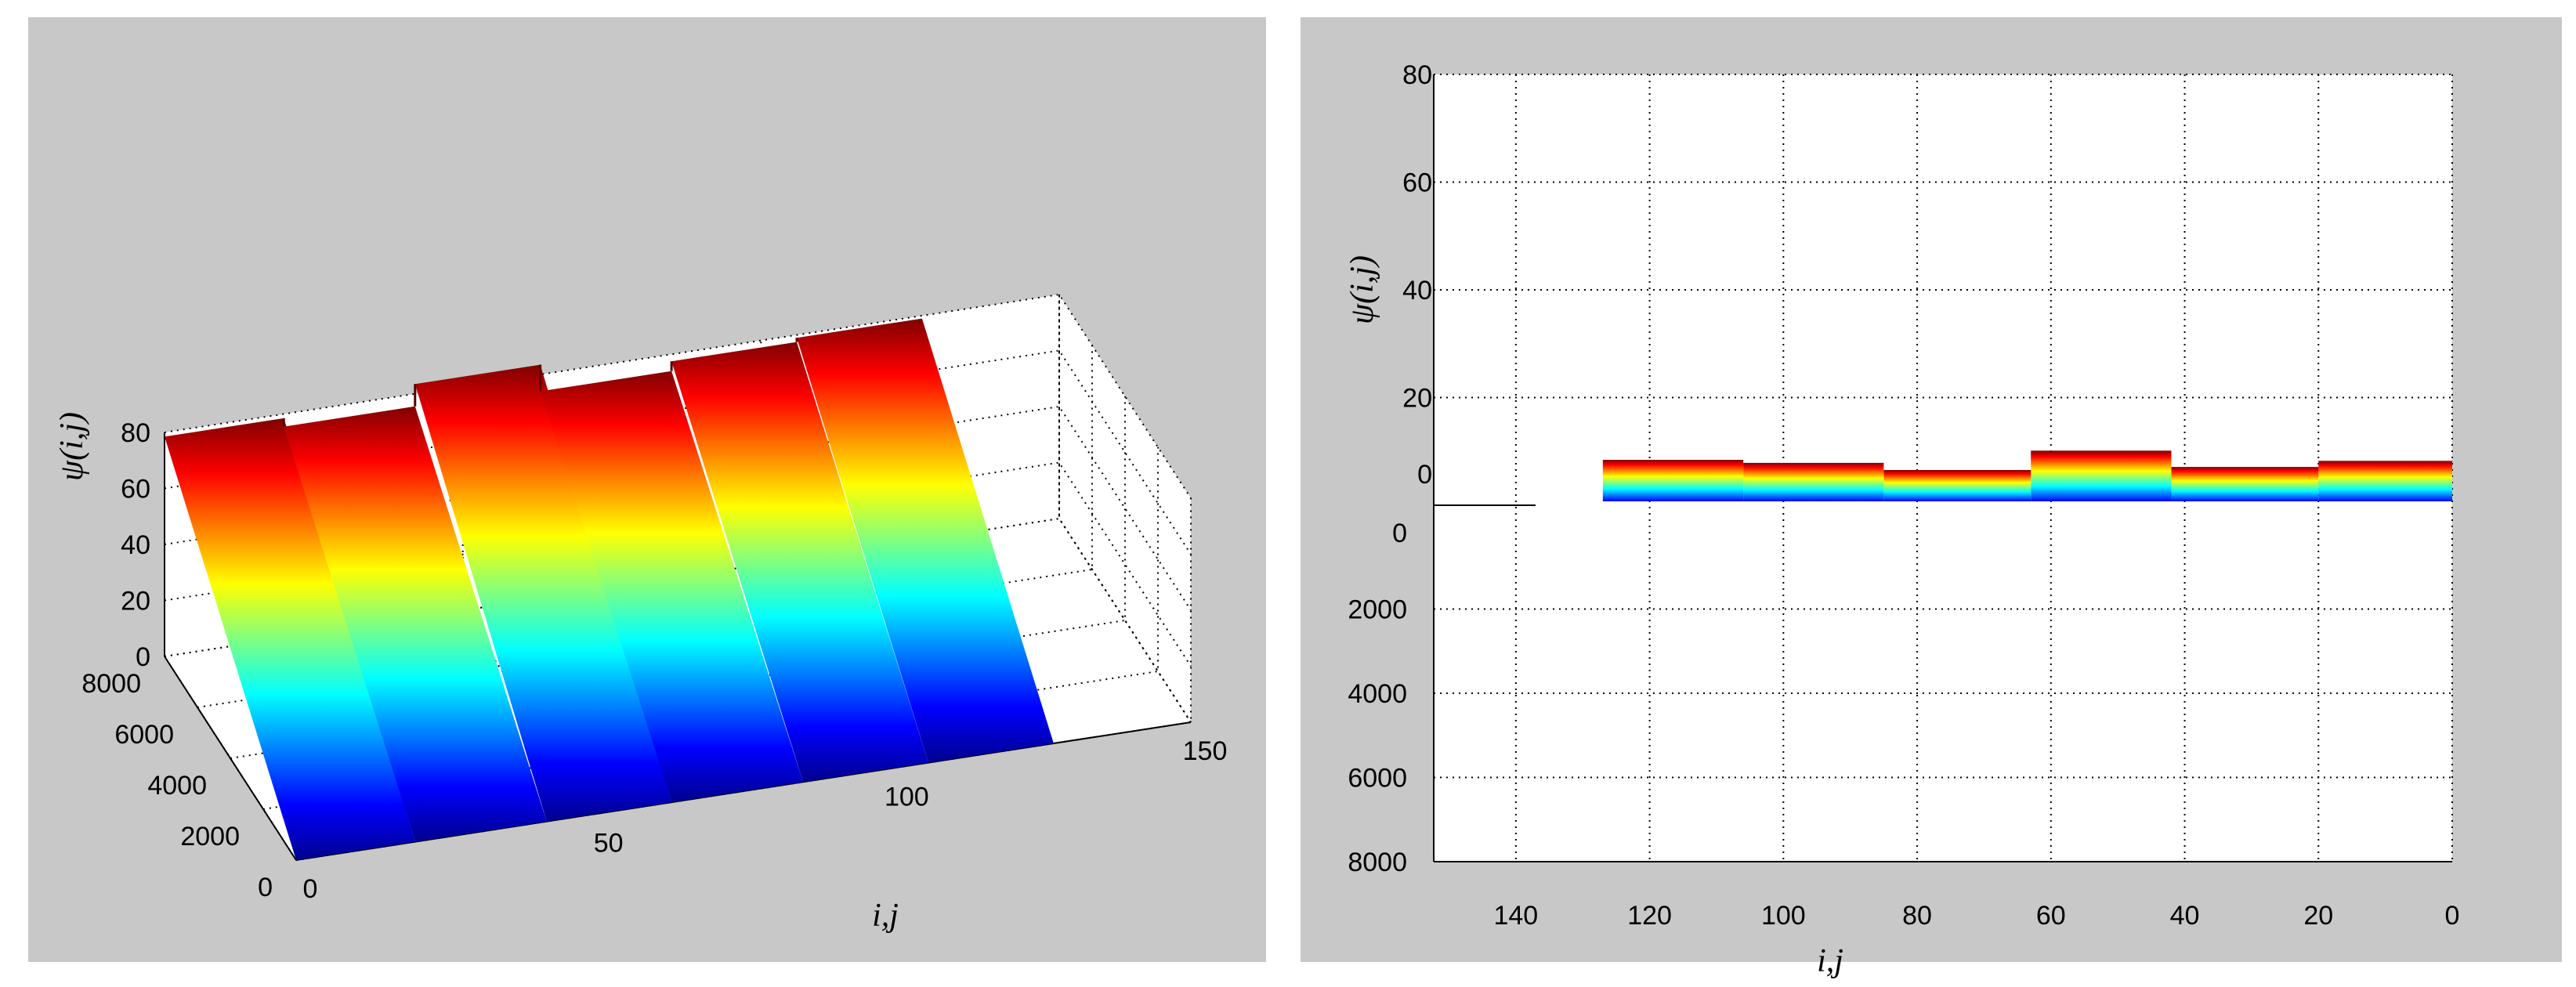 The width and height of the screenshot is (2576, 987). What do you see at coordinates (1378, 862) in the screenshot?
I see `depth-tick-label: 8000` at bounding box center [1378, 862].